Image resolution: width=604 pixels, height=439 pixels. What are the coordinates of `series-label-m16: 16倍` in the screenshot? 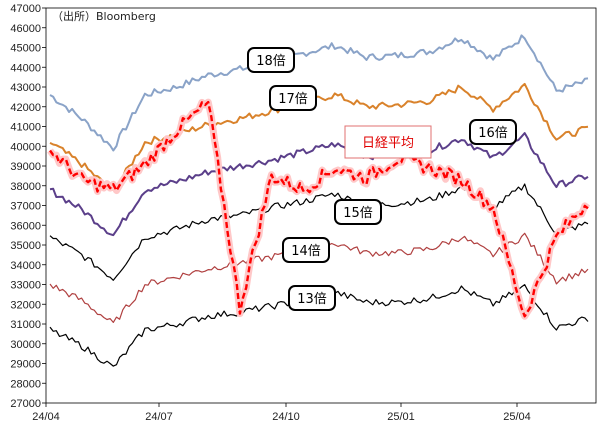 It's located at (493, 132).